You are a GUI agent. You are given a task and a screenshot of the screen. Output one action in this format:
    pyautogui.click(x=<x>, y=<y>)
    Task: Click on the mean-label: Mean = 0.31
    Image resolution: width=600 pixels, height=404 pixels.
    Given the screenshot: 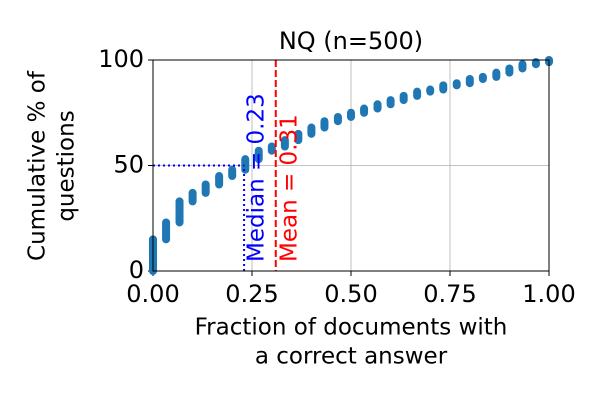 What is the action you would take?
    pyautogui.click(x=289, y=188)
    